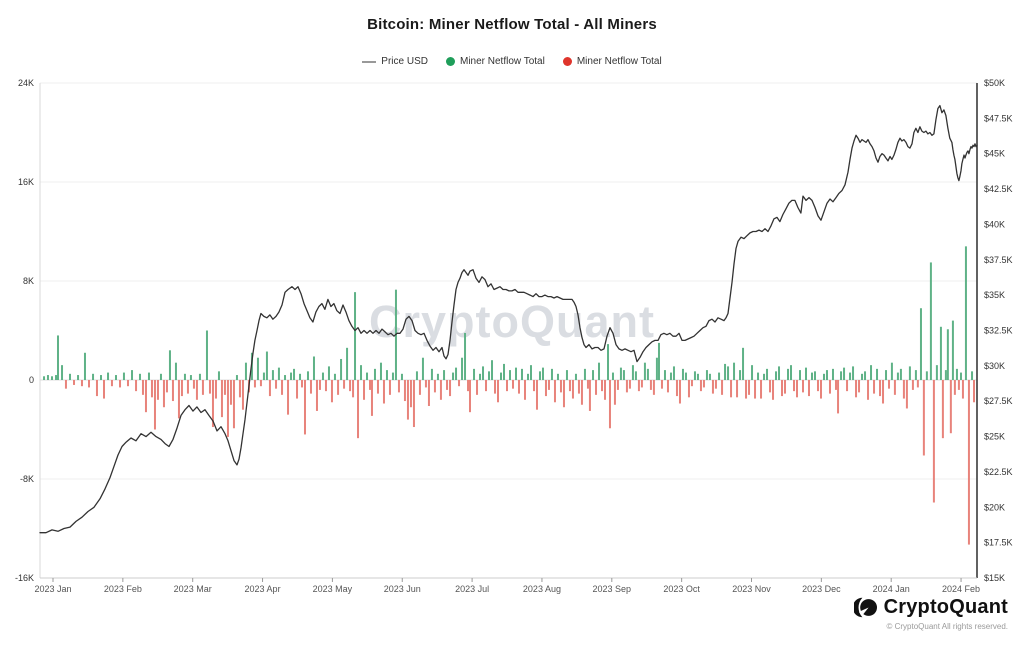 The height and width of the screenshot is (646, 1024). I want to click on right-axis-tick-label: $45K, so click(994, 154).